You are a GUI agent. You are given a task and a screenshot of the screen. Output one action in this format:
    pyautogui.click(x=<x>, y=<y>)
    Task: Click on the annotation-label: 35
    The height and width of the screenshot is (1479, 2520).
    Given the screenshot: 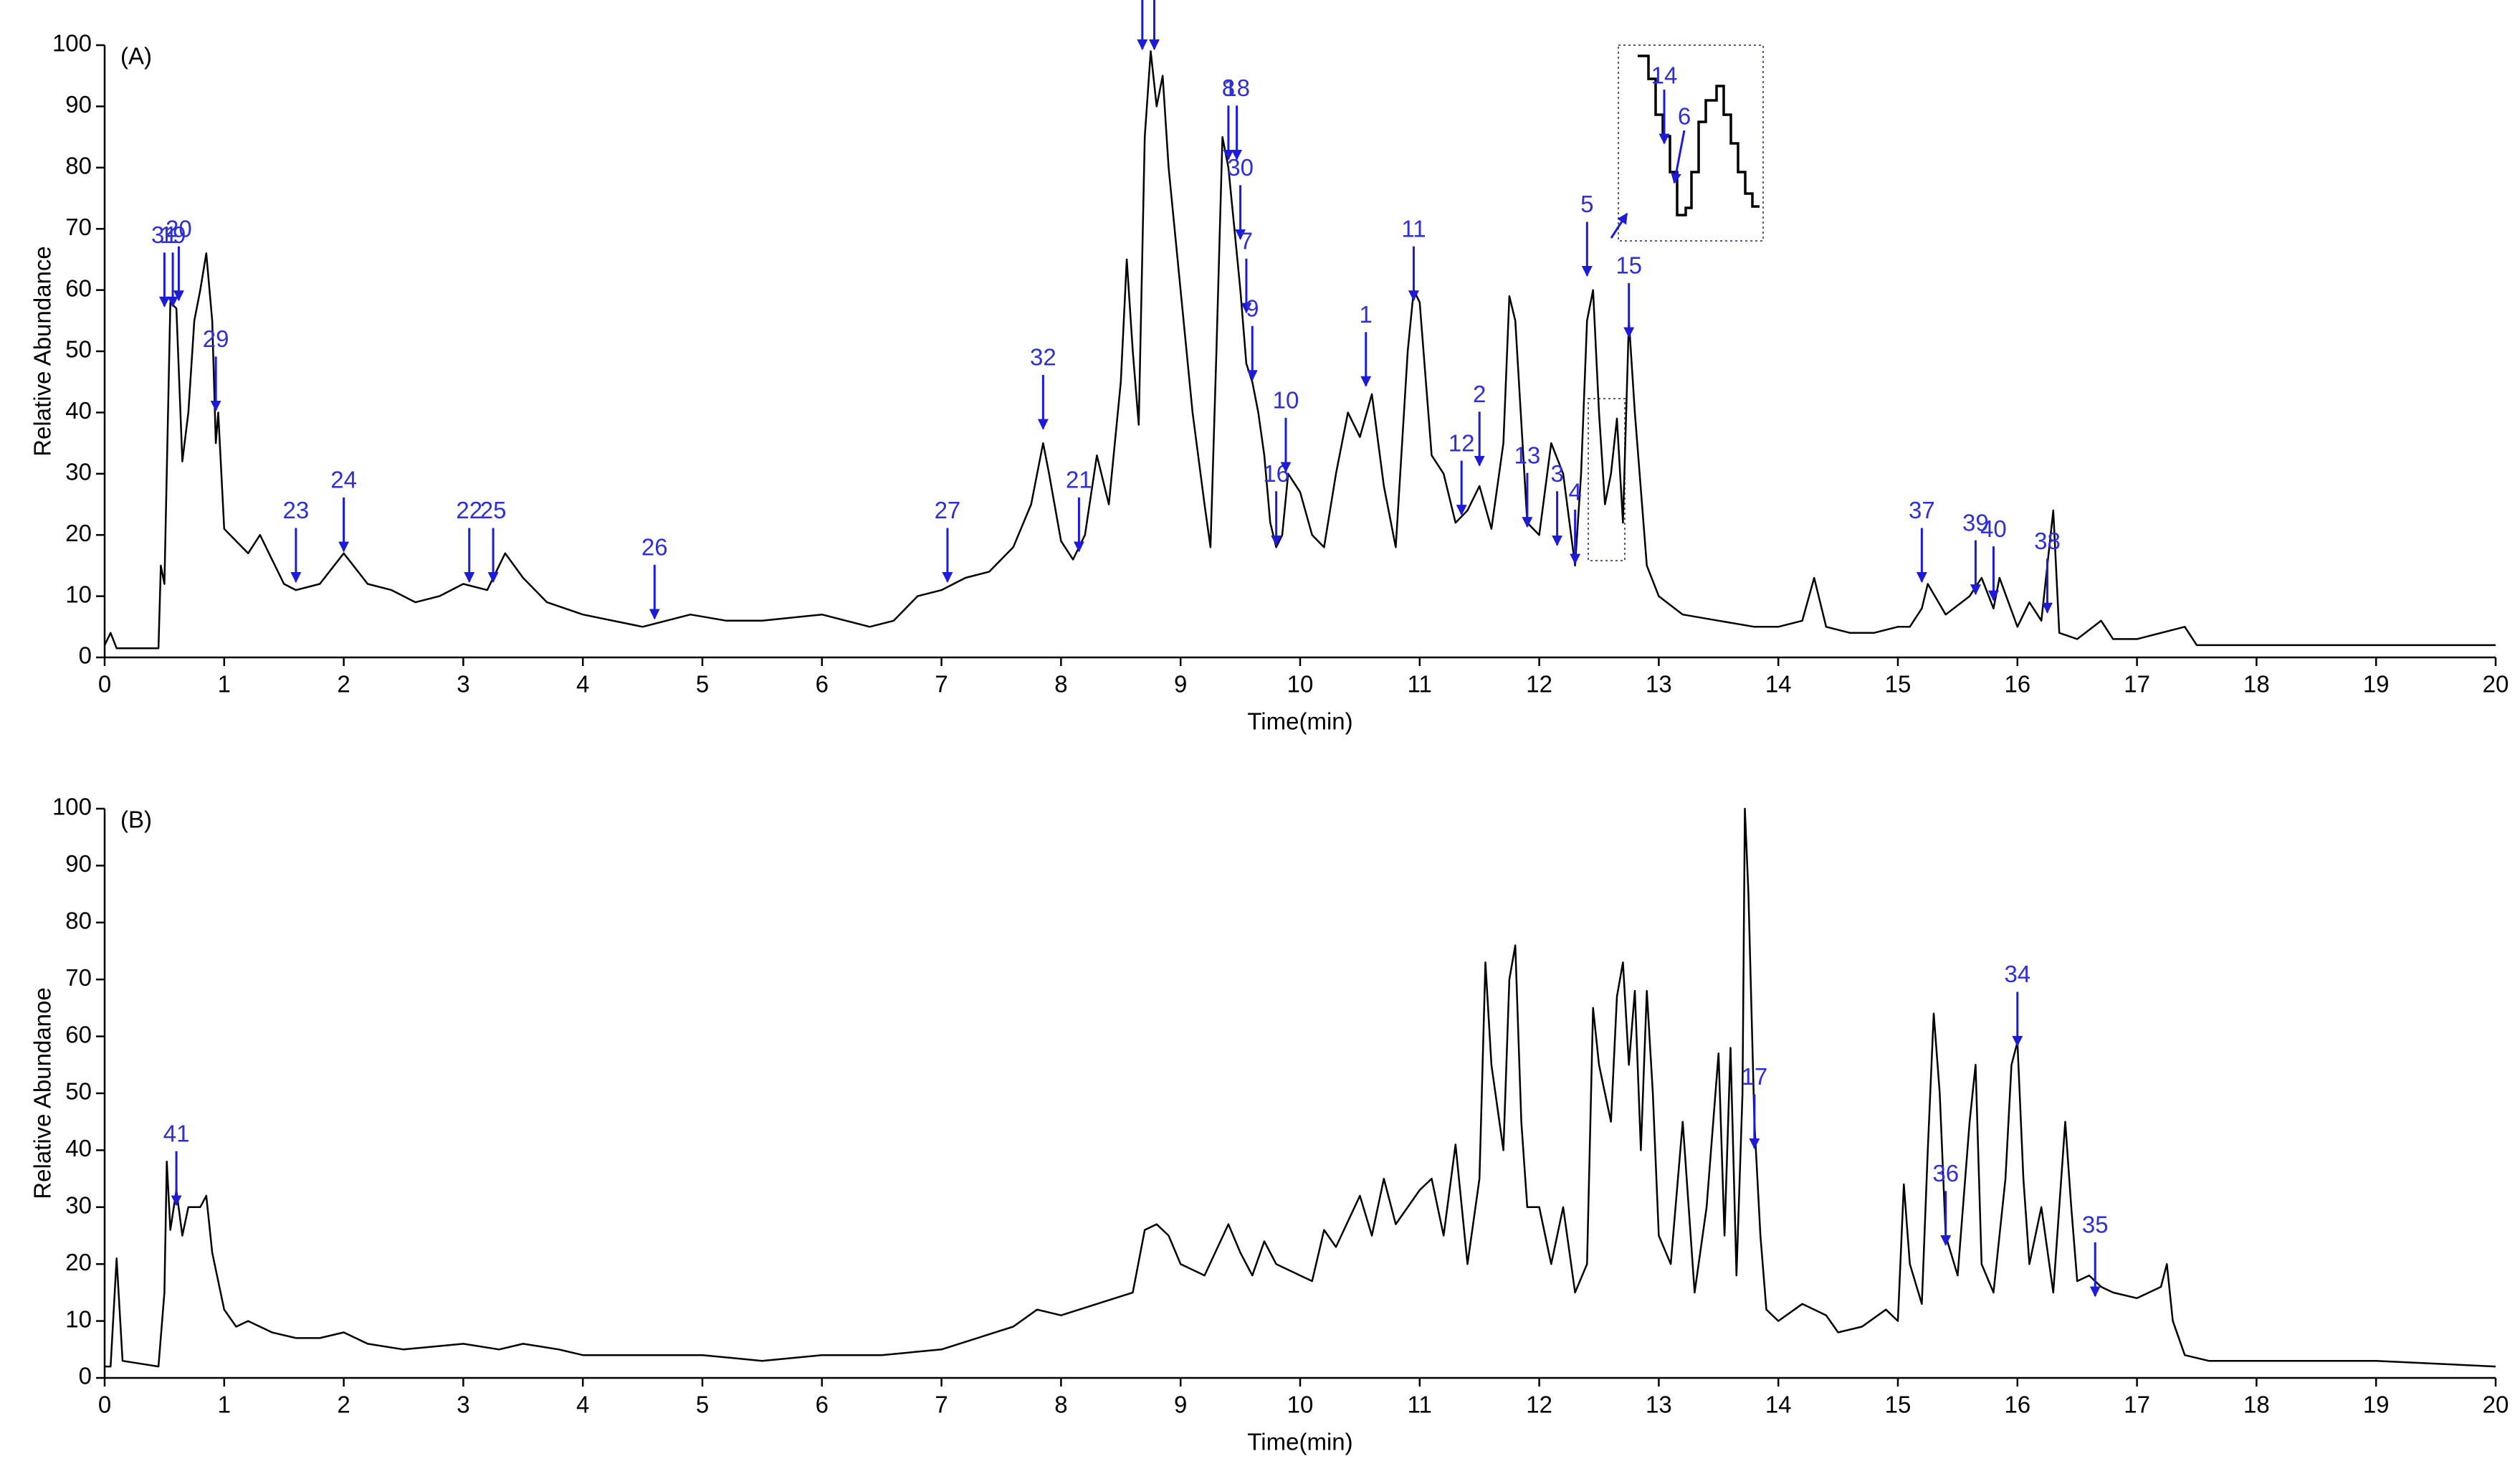 What is the action you would take?
    pyautogui.click(x=2095, y=1225)
    